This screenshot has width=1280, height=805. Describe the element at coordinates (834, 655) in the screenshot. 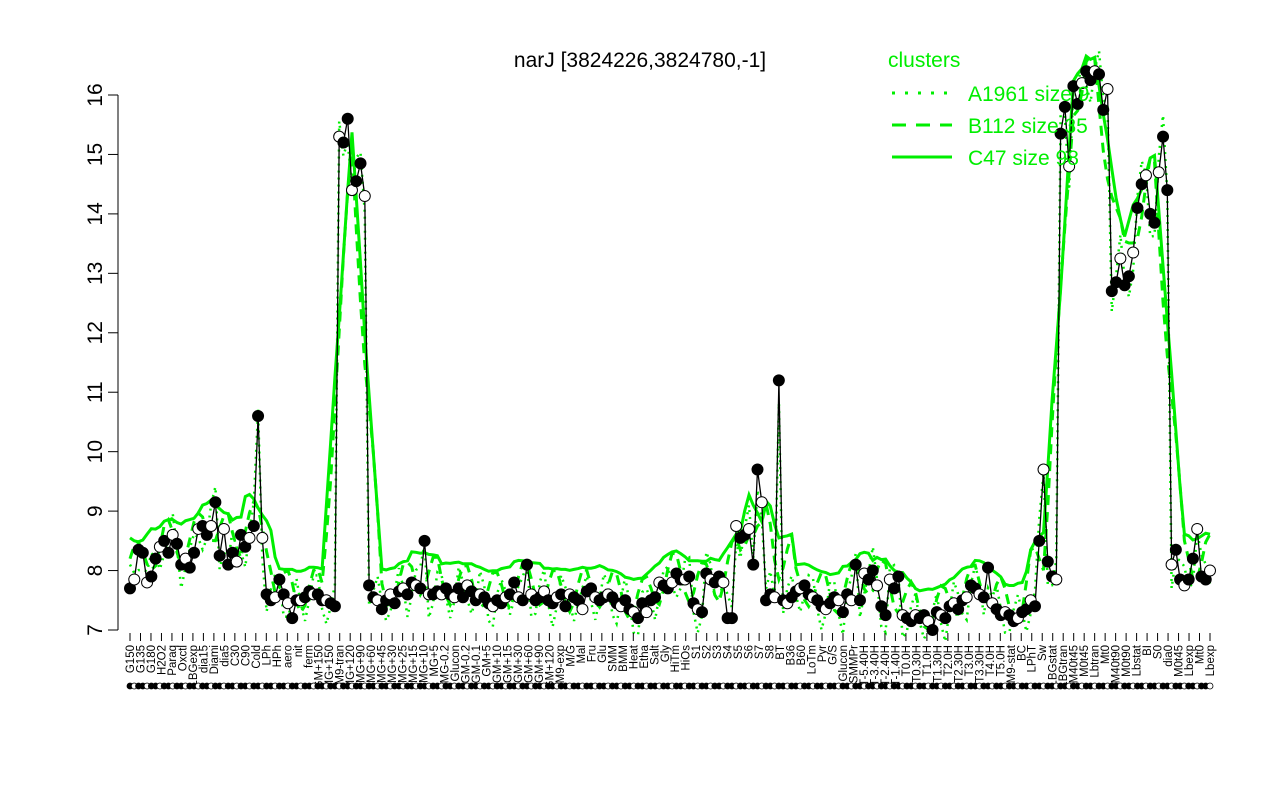

I see `x-tick-label: G/S` at that location.